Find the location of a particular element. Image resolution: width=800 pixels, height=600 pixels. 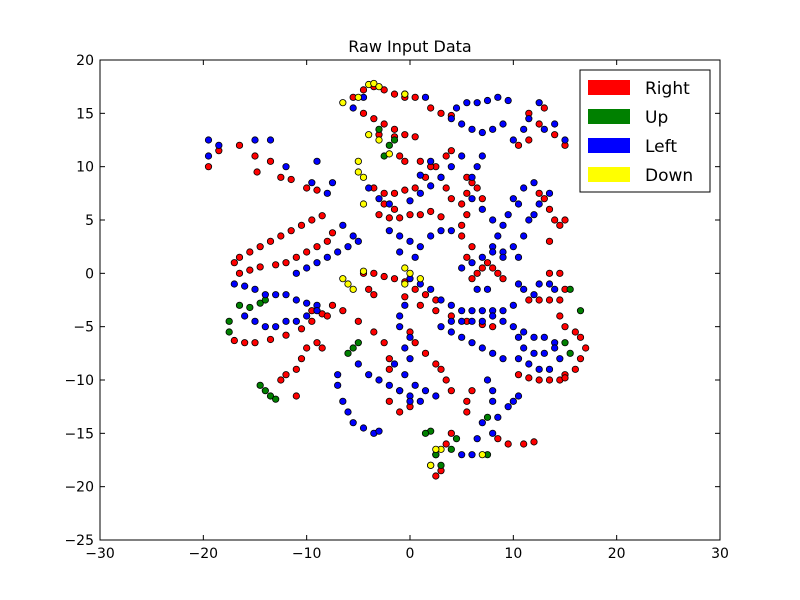

y-tick-label: 20 is located at coordinates (85, 61).